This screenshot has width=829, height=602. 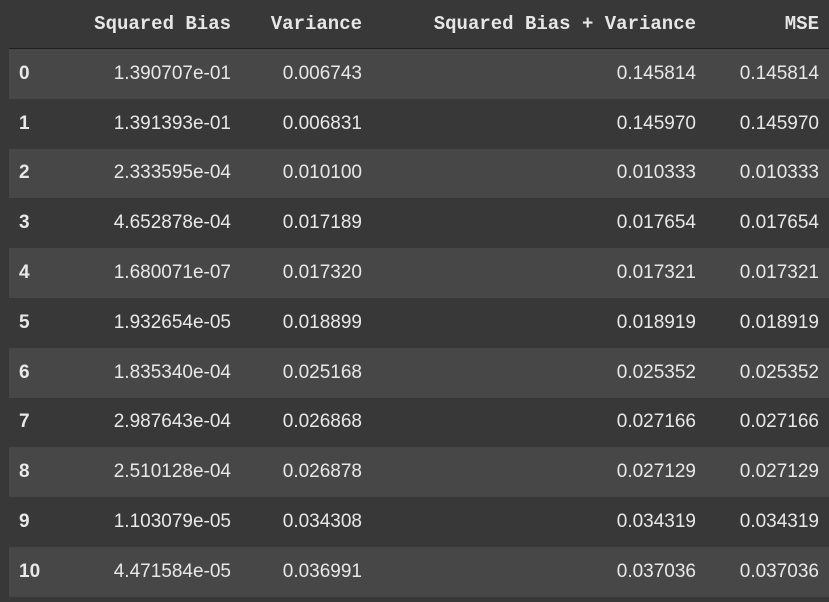 What do you see at coordinates (24, 123) in the screenshot?
I see `row-index: 1` at bounding box center [24, 123].